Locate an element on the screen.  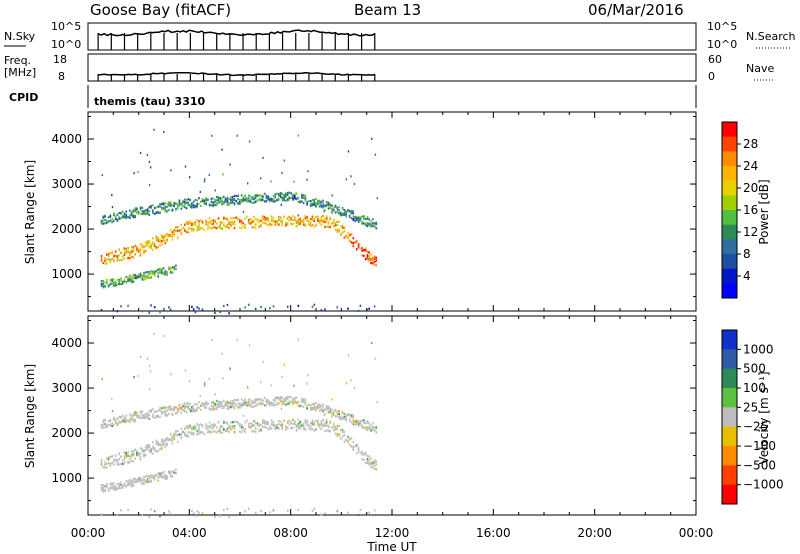
nsky-bars is located at coordinates (236, 41).